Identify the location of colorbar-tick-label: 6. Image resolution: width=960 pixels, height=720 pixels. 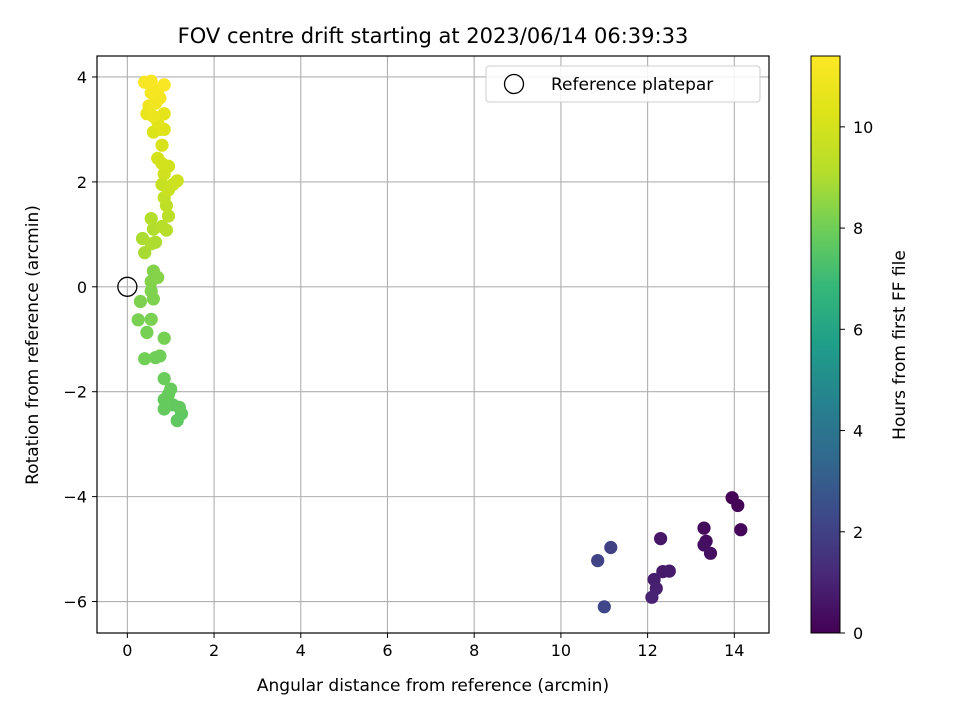
(858, 329).